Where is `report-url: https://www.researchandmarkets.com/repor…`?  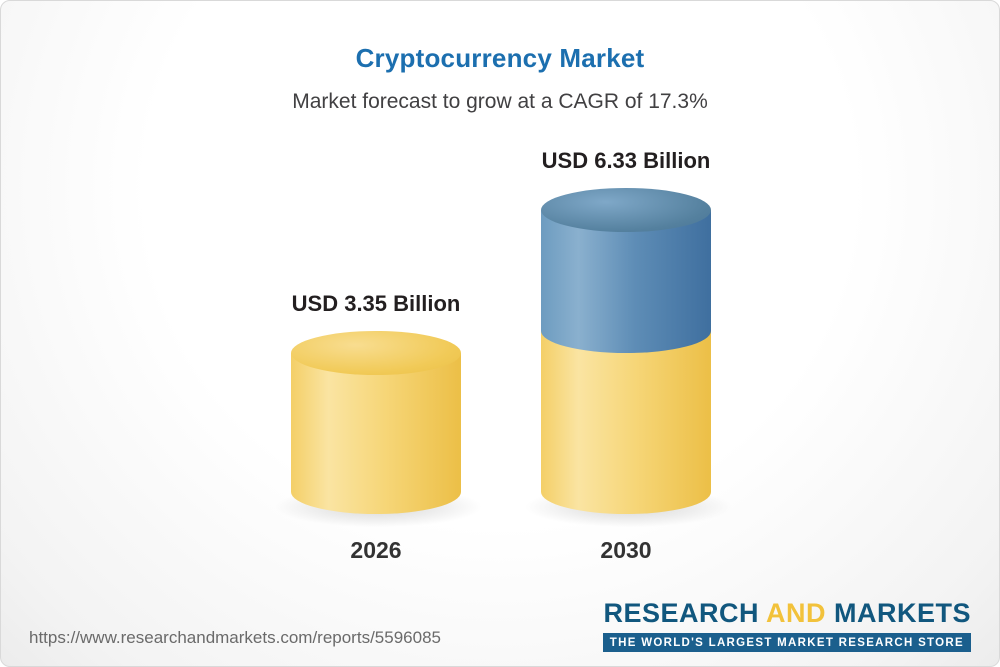
report-url: https://www.researchandmarkets.com/repor… is located at coordinates (235, 637).